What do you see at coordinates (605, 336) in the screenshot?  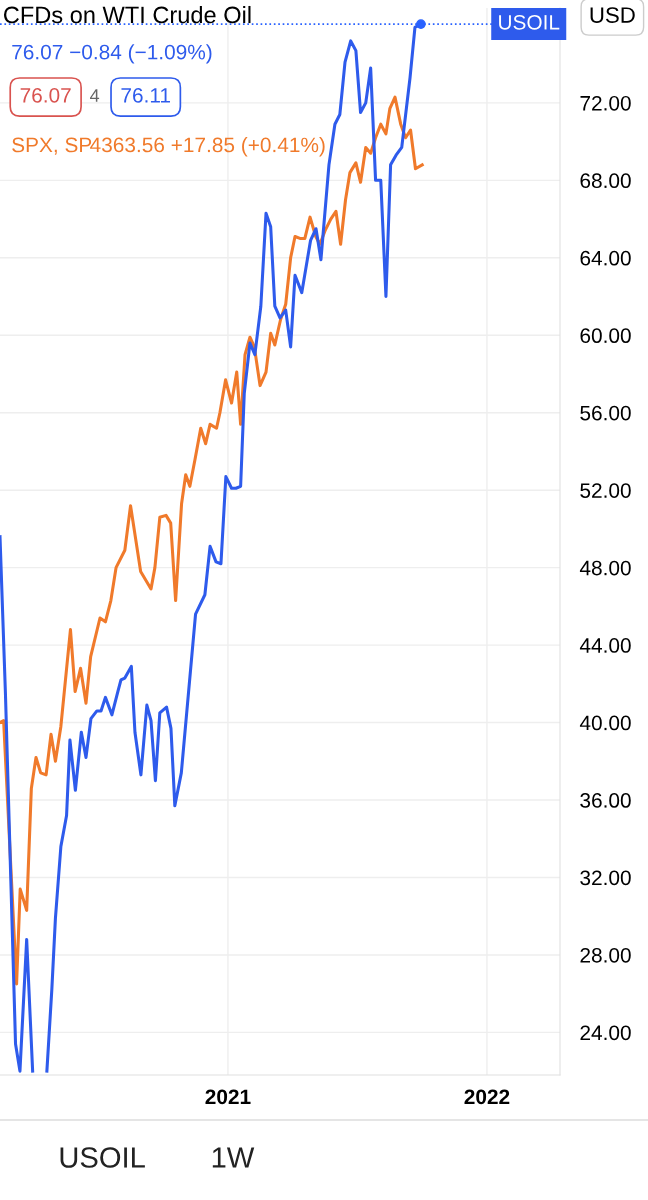 I see `y-tick-label: 60.00` at bounding box center [605, 336].